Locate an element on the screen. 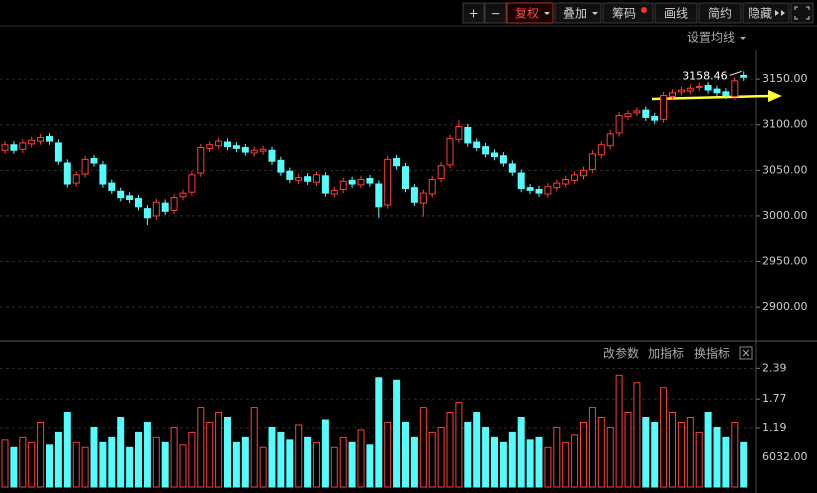 Image resolution: width=817 pixels, height=493 pixels. restore-right-button is located at coordinates (530, 13).